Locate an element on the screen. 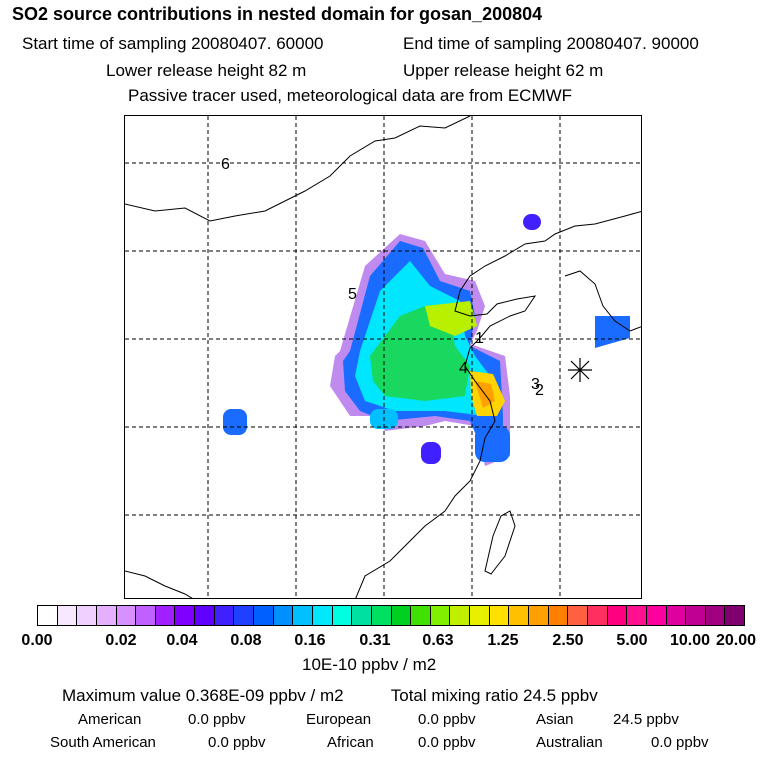  colorbar-tick: 5.00 is located at coordinates (632, 640).